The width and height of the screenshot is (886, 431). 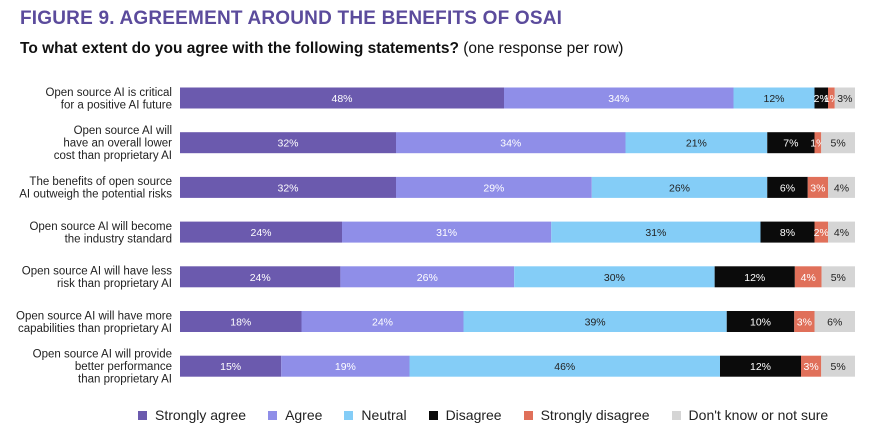 I want to click on data-label: 15%, so click(x=230, y=367).